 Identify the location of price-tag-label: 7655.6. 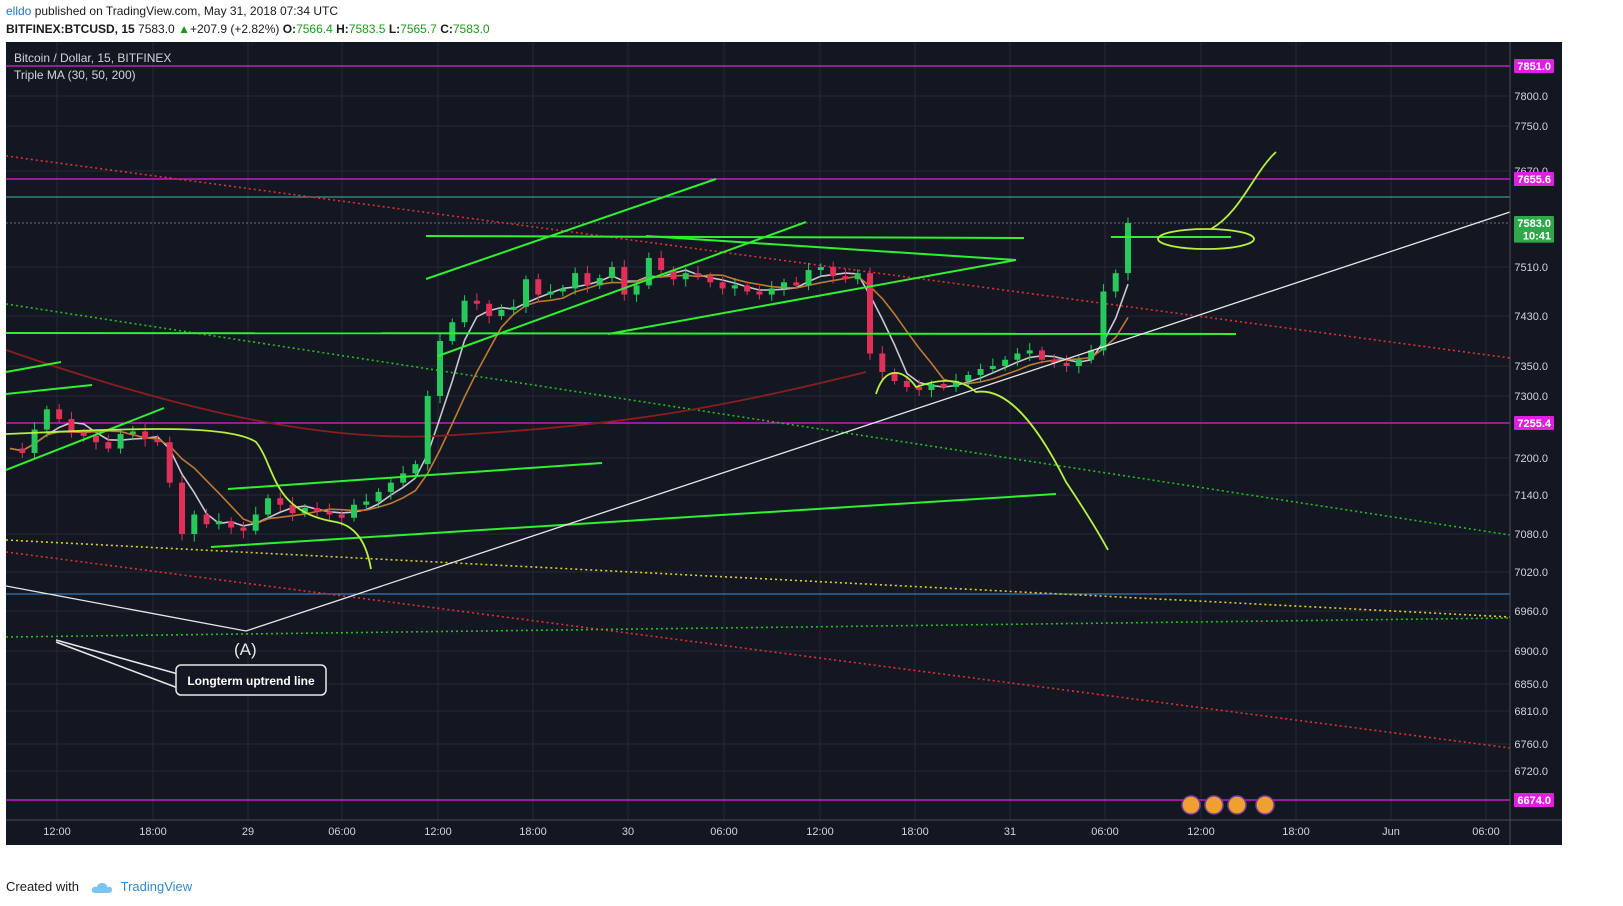
(1534, 180).